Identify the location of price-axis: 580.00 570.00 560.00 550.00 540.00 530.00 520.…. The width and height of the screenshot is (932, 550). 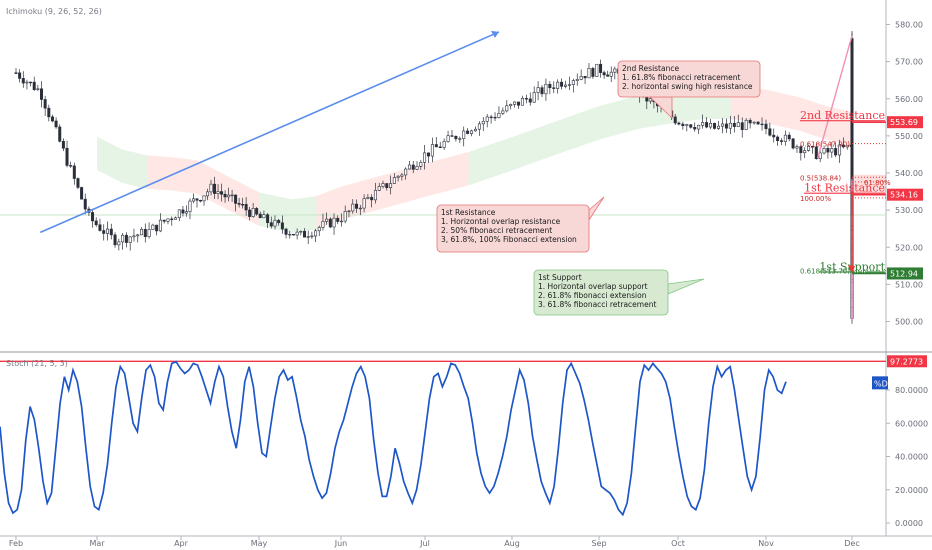
(904, 174).